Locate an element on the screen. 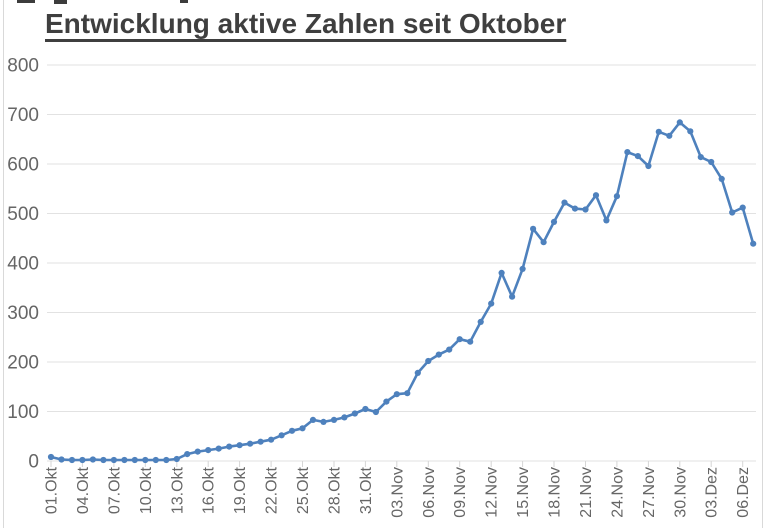  x-tick-label: 01.Okt is located at coordinates (52, 490).